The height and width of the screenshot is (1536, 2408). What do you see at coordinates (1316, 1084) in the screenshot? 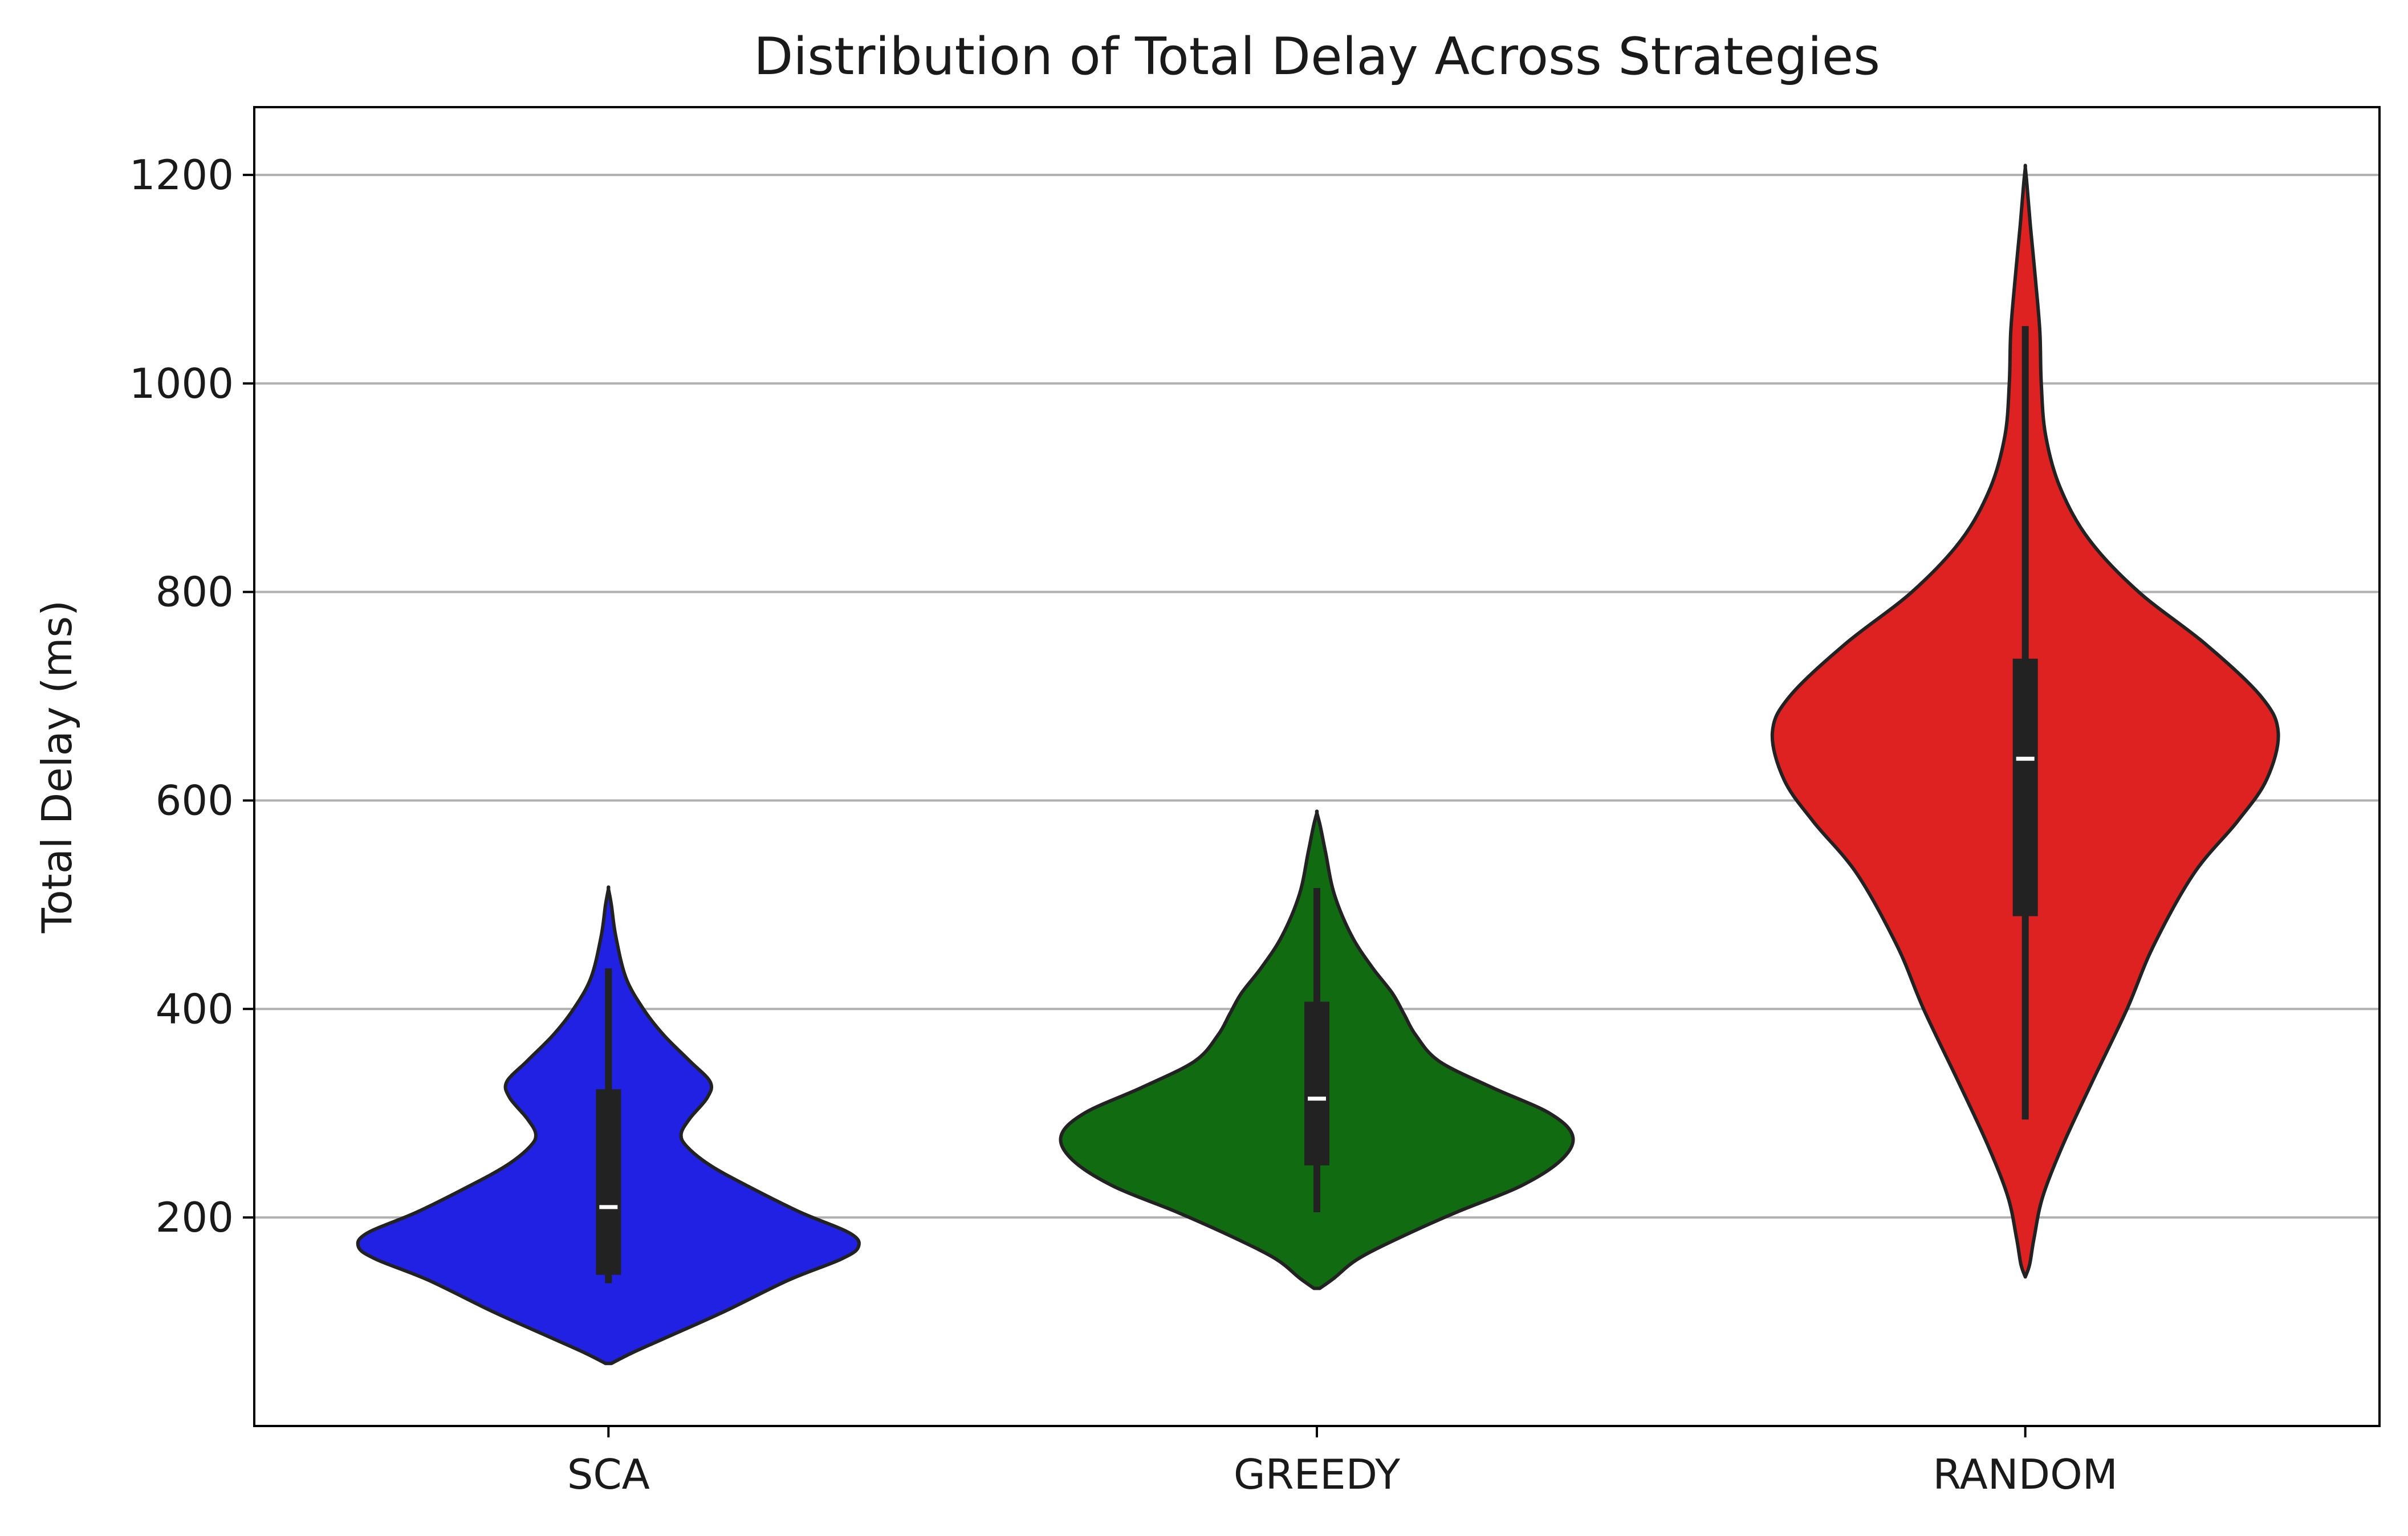
I see `iqr-box-greedy` at bounding box center [1316, 1084].